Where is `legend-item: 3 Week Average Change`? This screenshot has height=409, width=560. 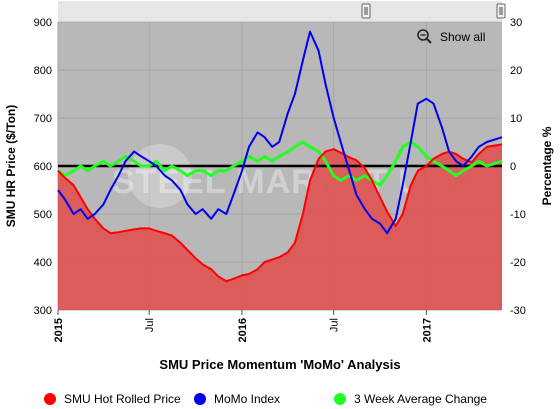
legend-item: 3 Week Average Change is located at coordinates (410, 399).